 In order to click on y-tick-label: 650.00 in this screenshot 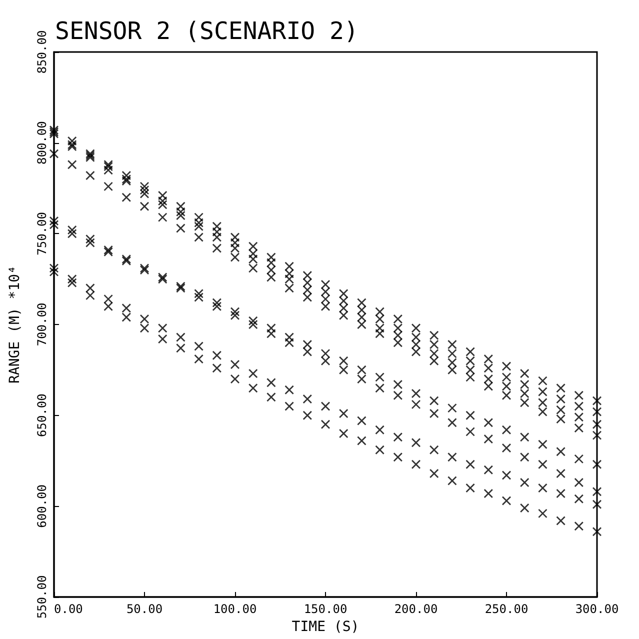, I will do `click(42, 416)`.